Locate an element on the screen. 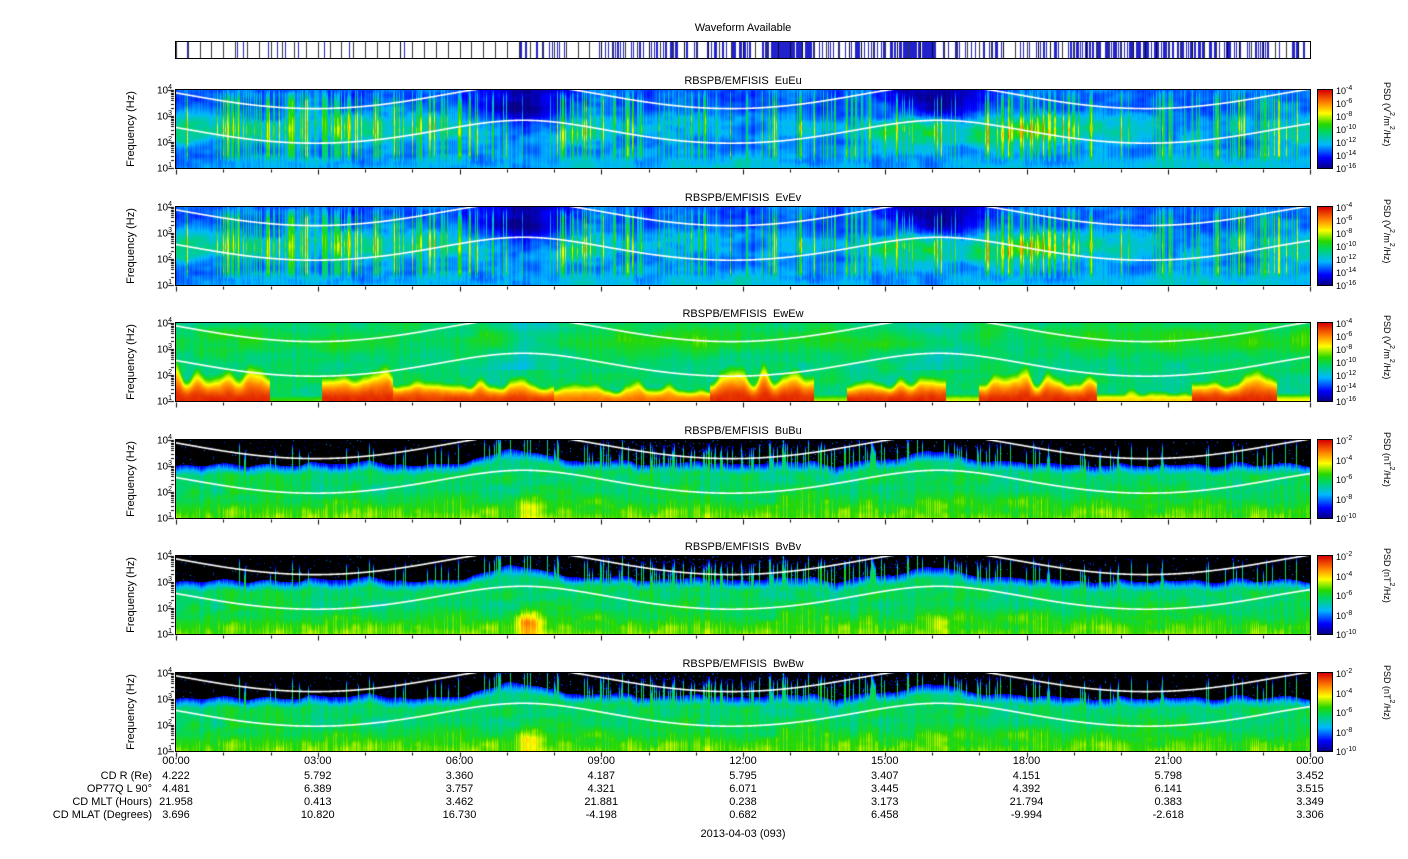 This screenshot has height=859, width=1408. x-tick-label: 06:00 is located at coordinates (459, 761).